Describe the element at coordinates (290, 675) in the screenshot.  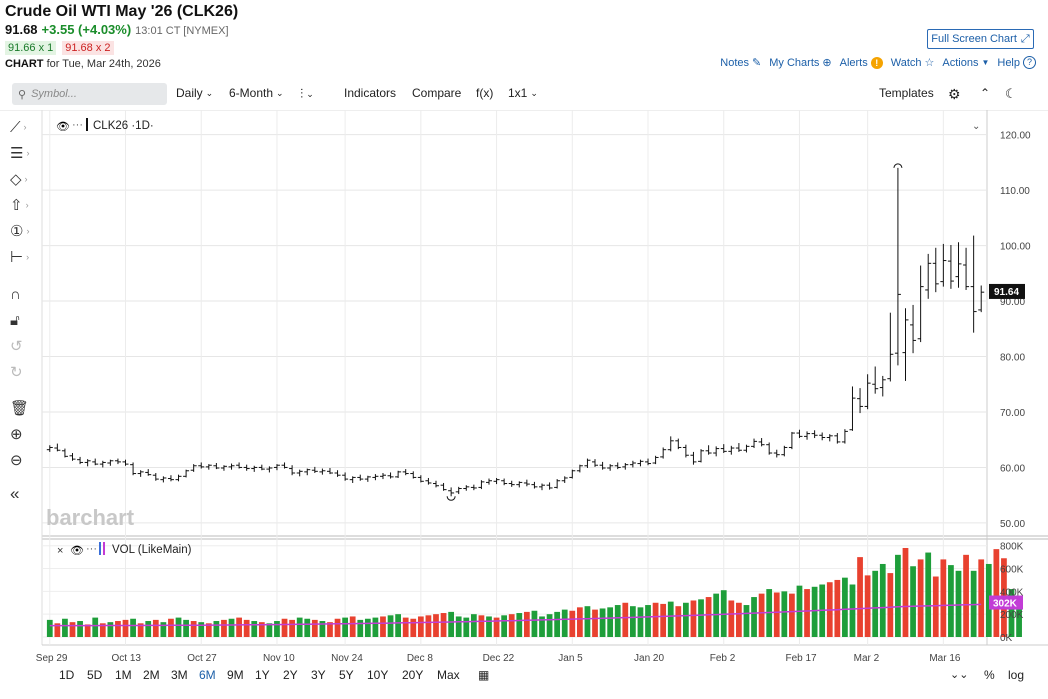
I see `range-button-2y: 2Y` at that location.